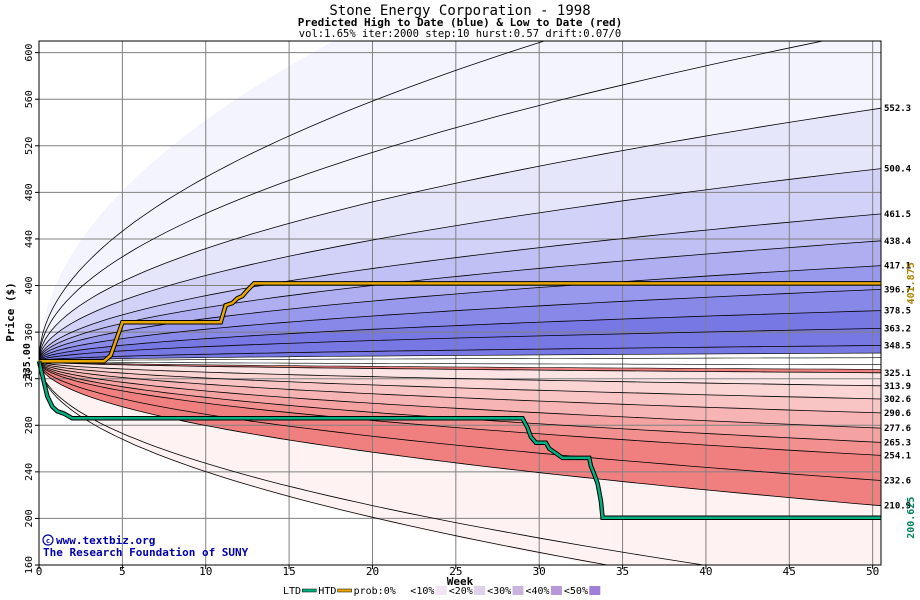 The image size is (920, 600). What do you see at coordinates (309, 590) in the screenshot?
I see `legend-ltd-swatch` at bounding box center [309, 590].